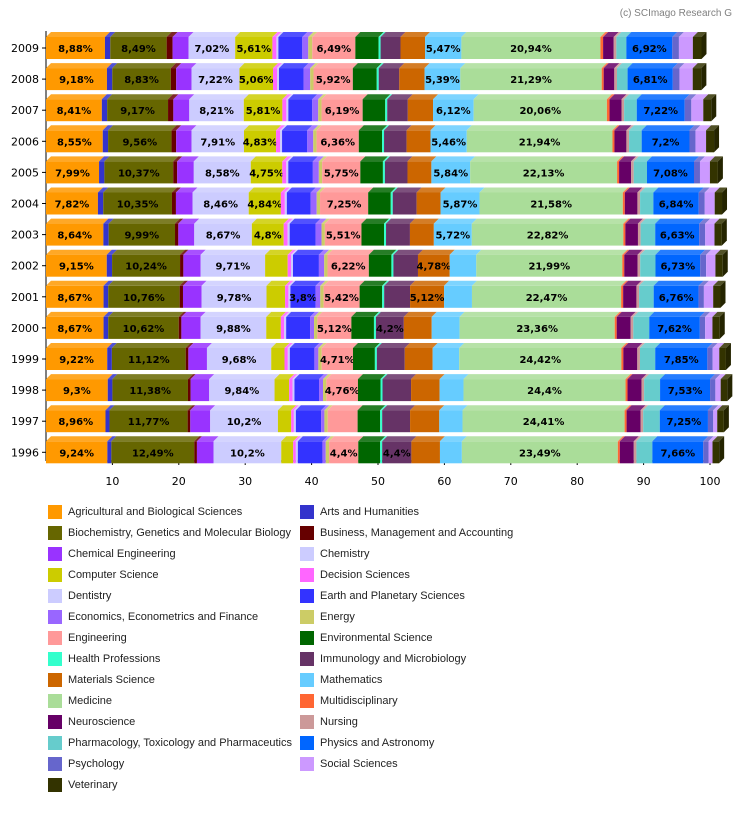  What do you see at coordinates (531, 80) in the screenshot?
I see `data-label: 21,29%` at bounding box center [531, 80].